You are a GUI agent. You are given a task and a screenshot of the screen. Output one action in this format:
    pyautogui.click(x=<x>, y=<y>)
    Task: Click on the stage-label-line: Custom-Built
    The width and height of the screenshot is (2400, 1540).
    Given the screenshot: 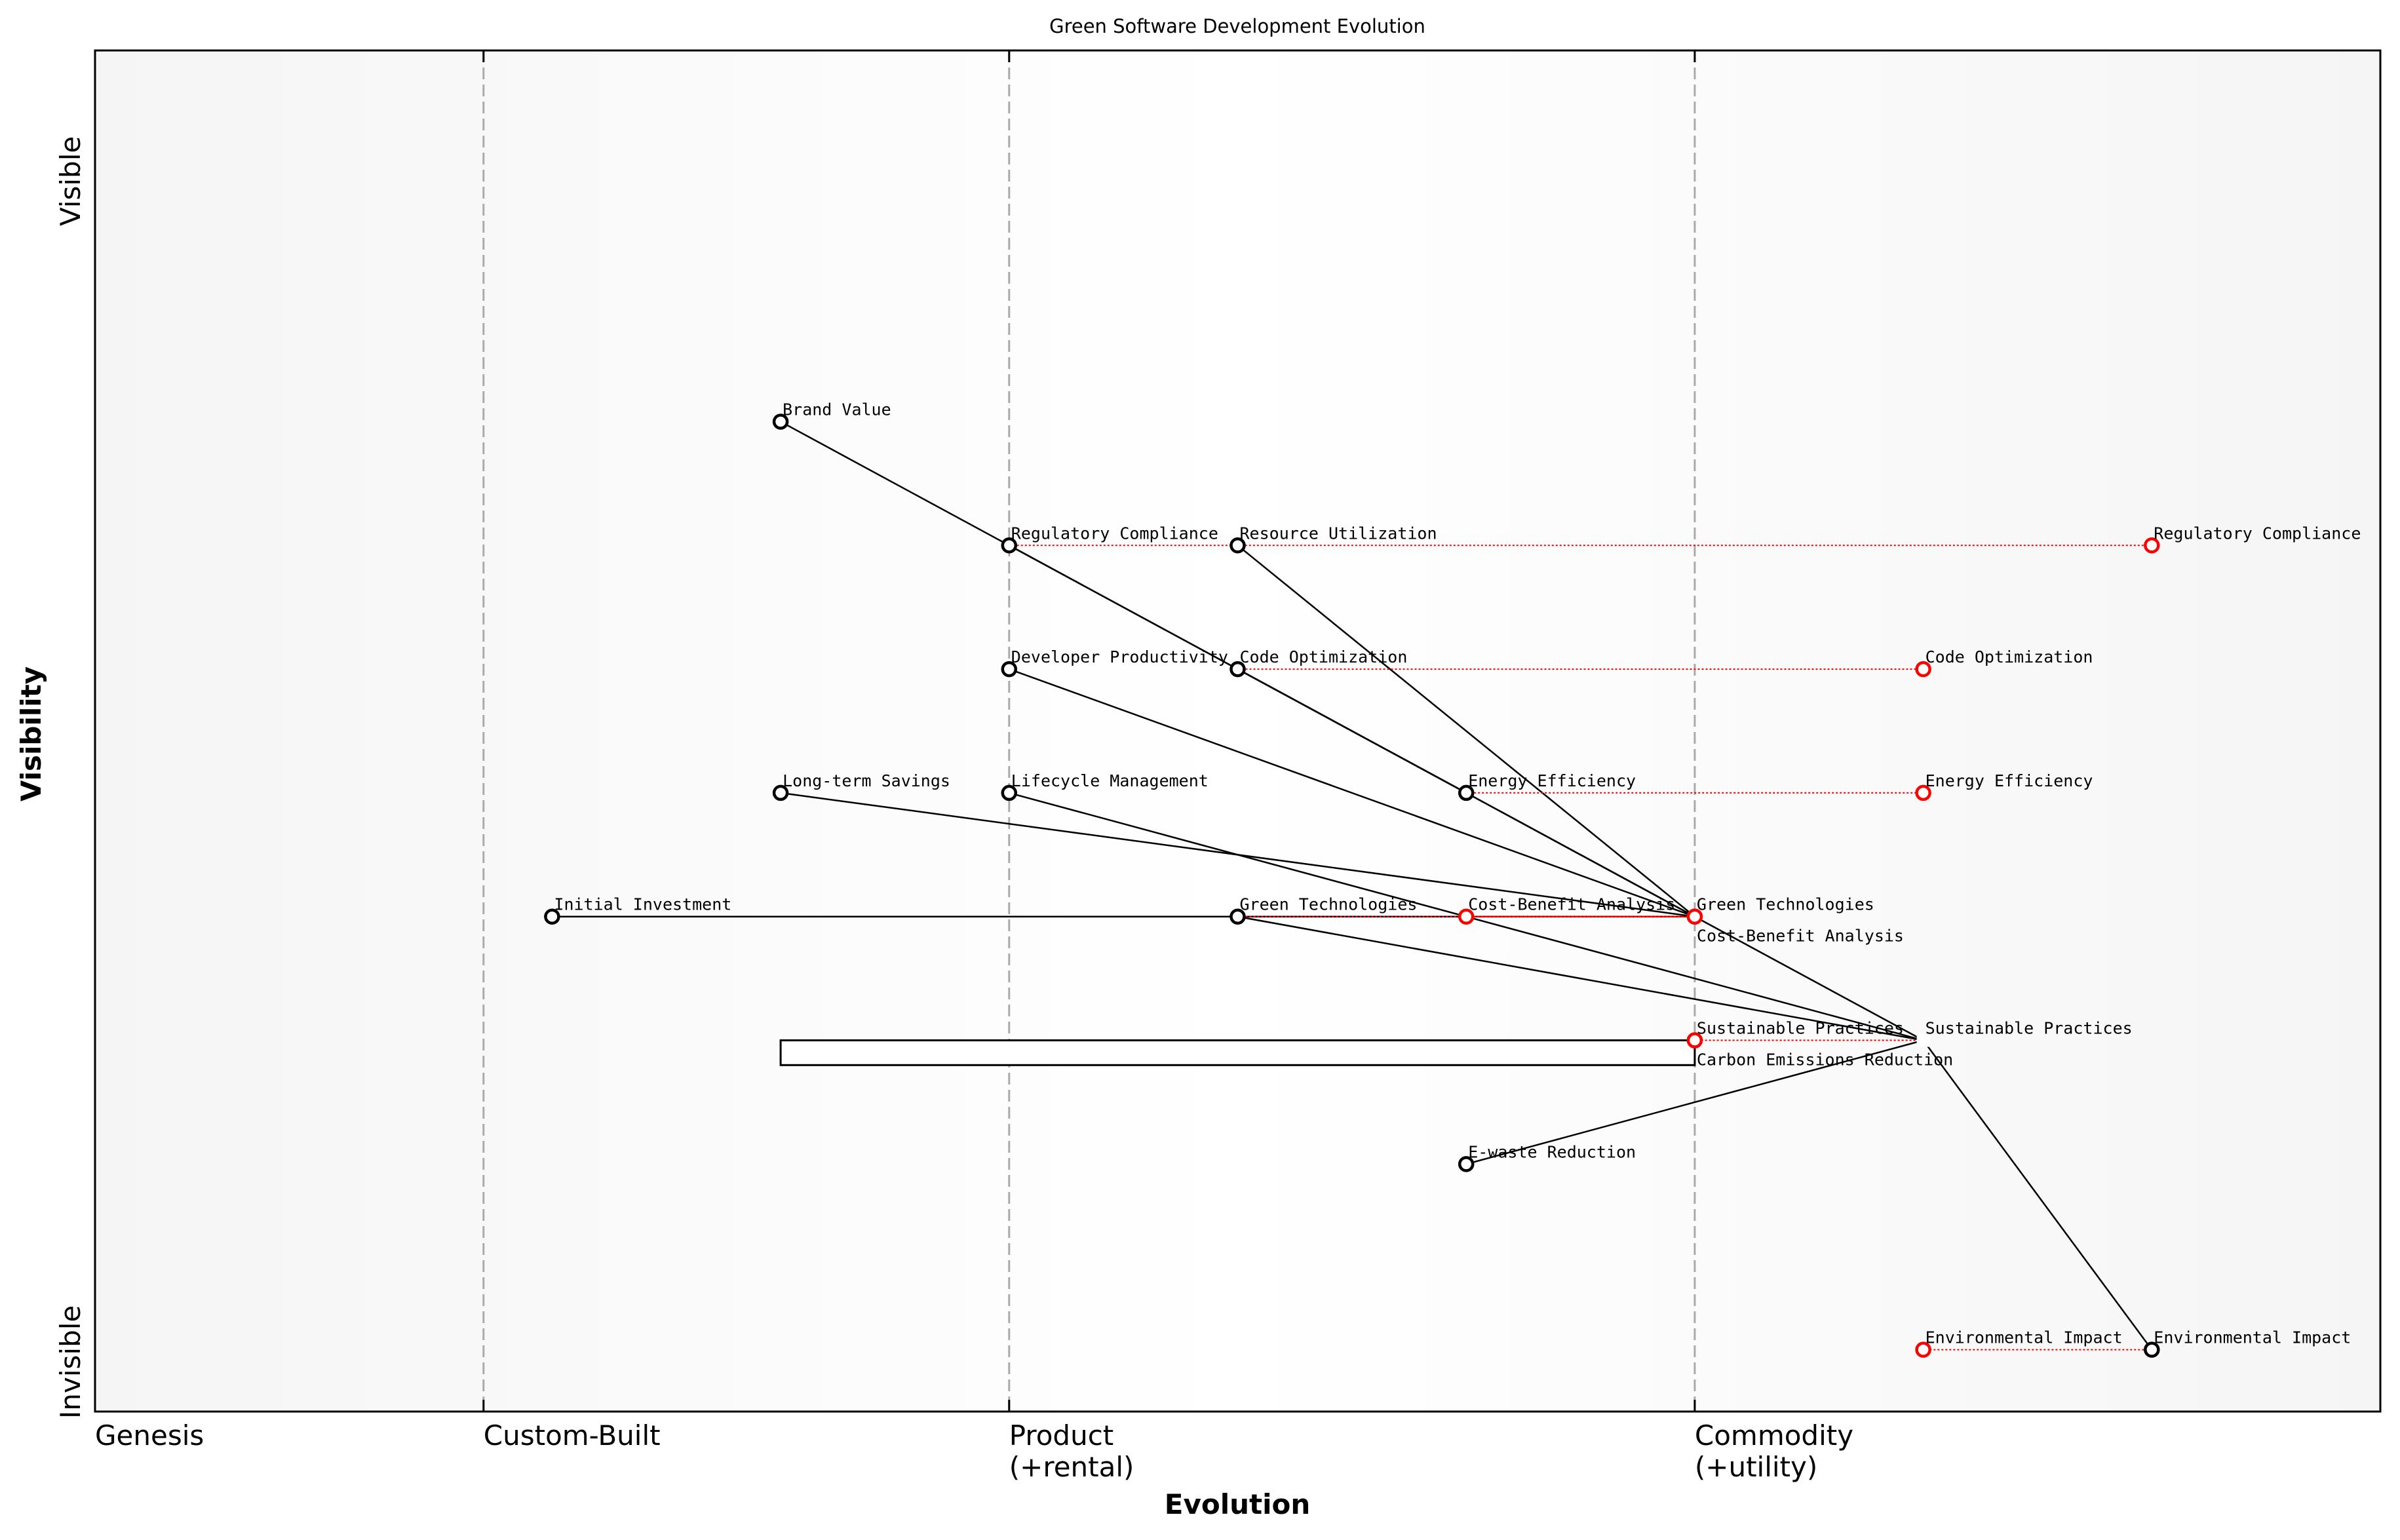 What is the action you would take?
    pyautogui.click(x=572, y=1435)
    